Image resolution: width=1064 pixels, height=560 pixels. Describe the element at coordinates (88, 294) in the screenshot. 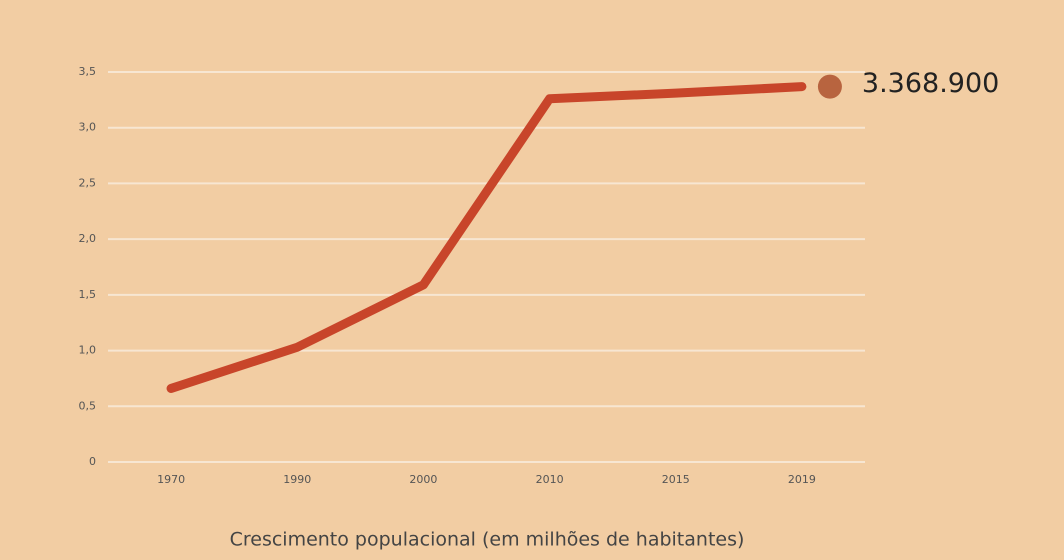

I see `y-tick-label: 1,5` at that location.